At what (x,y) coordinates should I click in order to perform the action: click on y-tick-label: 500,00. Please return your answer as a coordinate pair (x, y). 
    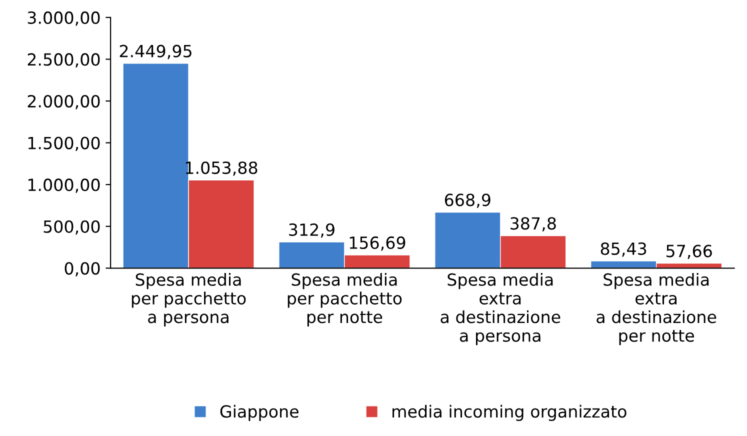
    Looking at the image, I should click on (72, 227).